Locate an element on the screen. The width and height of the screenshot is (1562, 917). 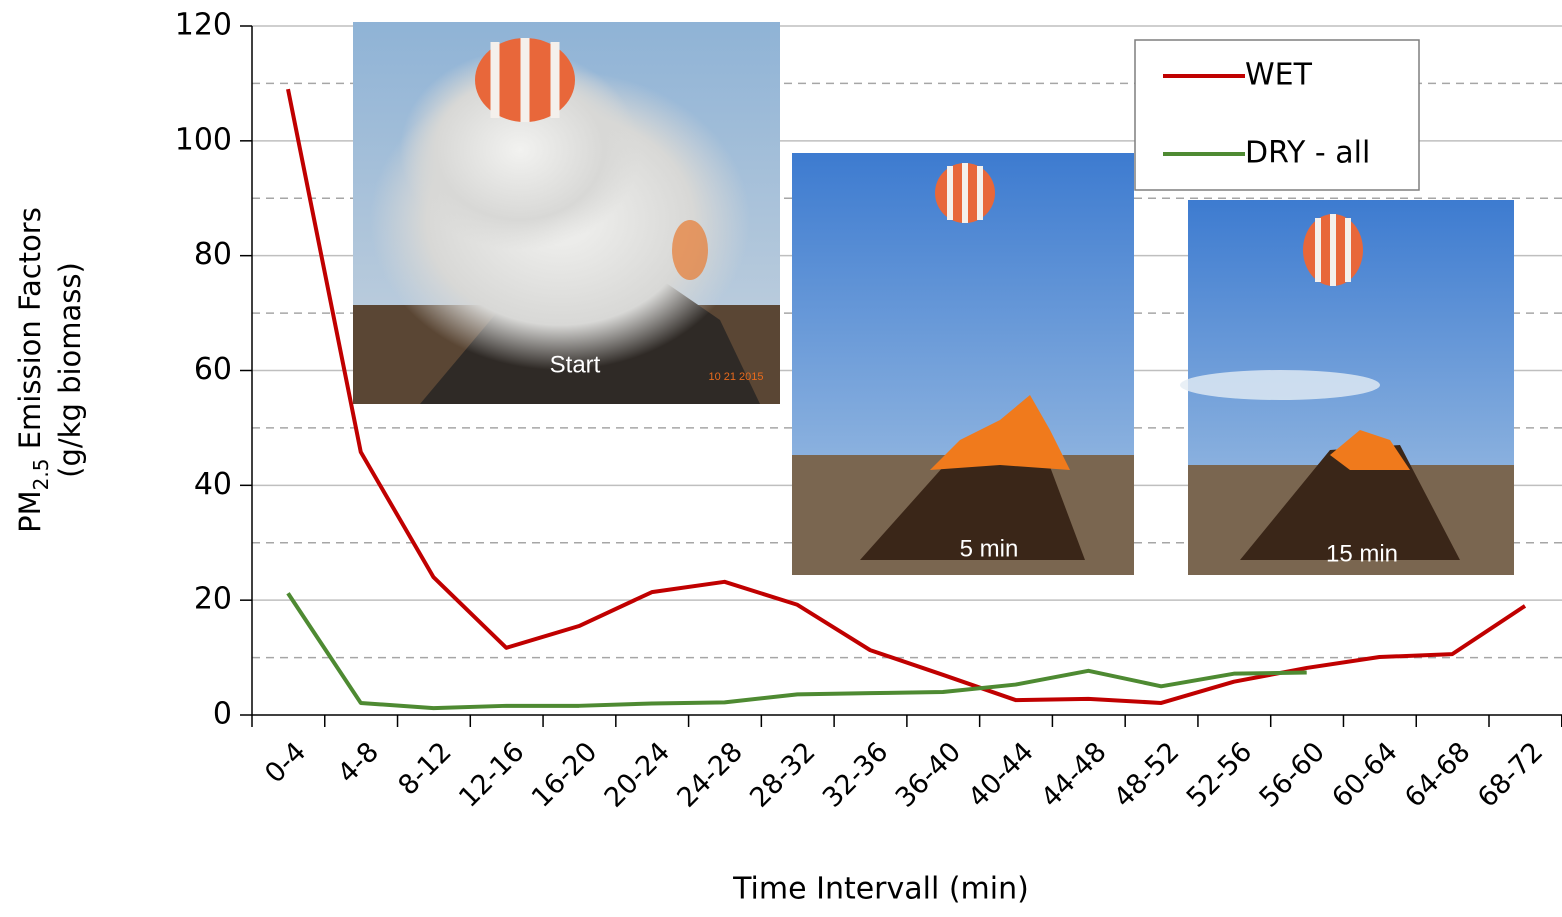
photo-caption: Start is located at coordinates (575, 364).